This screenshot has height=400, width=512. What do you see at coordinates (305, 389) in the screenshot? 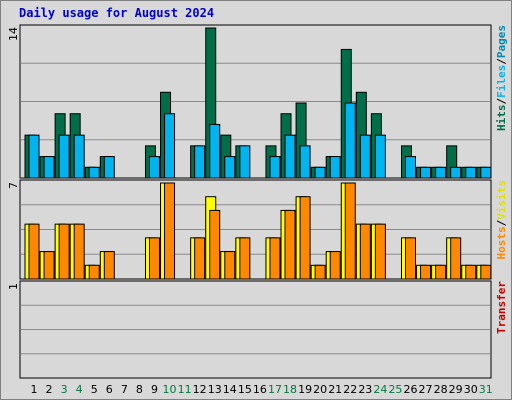
I see `day-label-19: 19` at bounding box center [305, 389].